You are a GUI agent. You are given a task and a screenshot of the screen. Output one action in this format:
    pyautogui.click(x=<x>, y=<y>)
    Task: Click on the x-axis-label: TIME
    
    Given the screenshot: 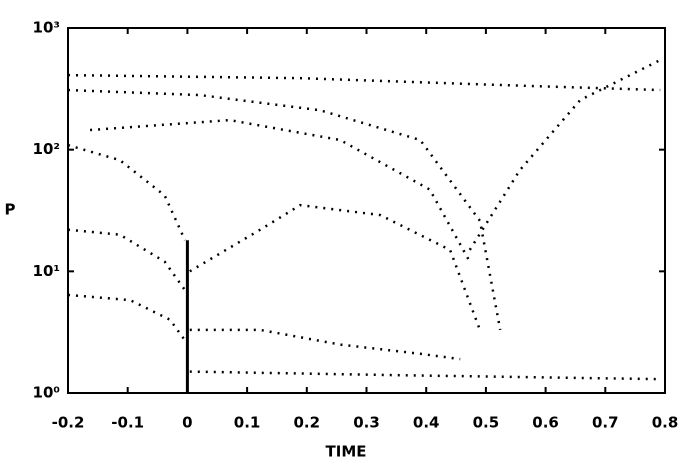 What is the action you would take?
    pyautogui.click(x=346, y=452)
    